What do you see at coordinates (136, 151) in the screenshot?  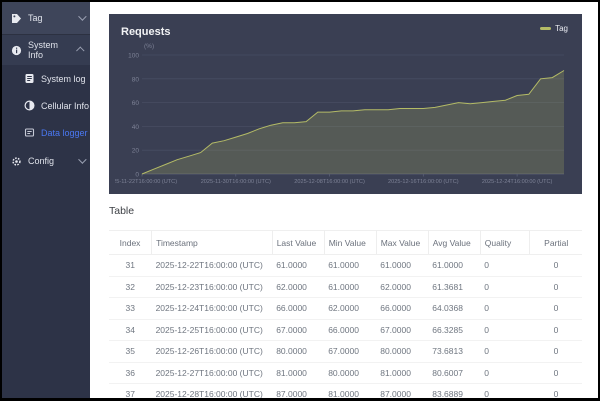 I see `y-axis-tick-label: 20` at bounding box center [136, 151].